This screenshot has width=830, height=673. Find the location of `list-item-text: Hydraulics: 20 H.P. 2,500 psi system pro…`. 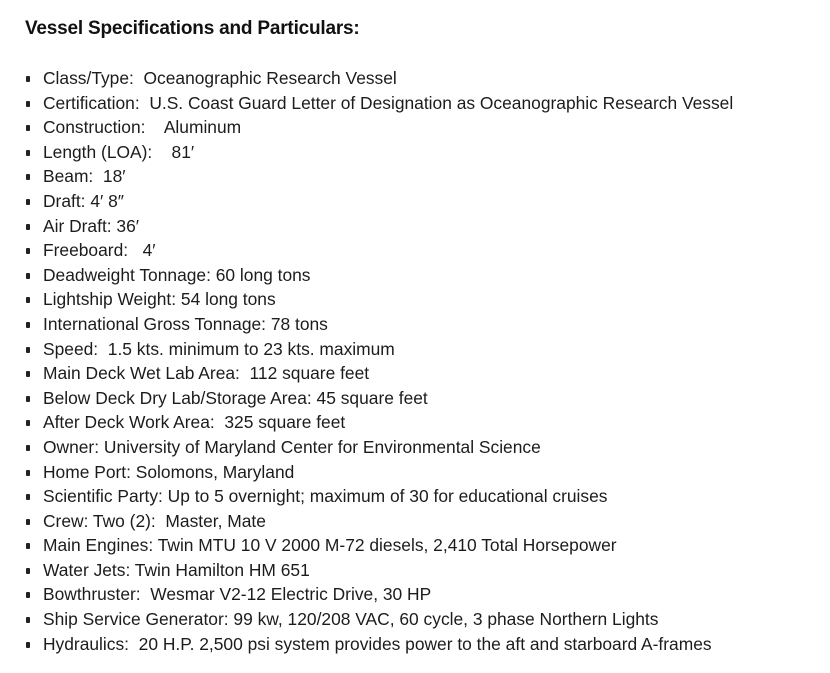

list-item-text: Hydraulics: 20 H.P. 2,500 psi system pro… is located at coordinates (377, 643).